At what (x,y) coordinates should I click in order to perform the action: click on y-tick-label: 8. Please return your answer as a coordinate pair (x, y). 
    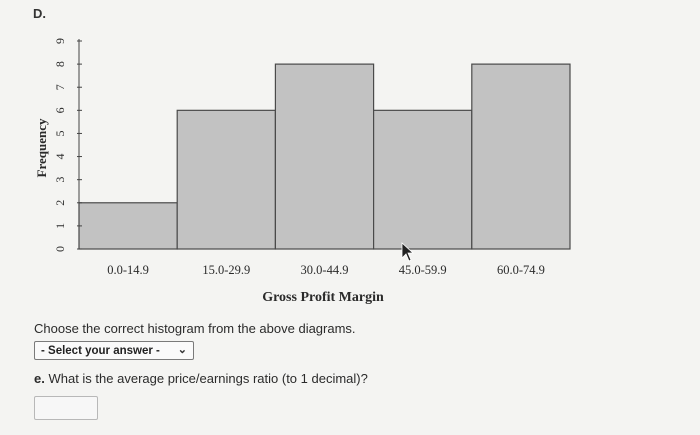
    Looking at the image, I should click on (60, 64).